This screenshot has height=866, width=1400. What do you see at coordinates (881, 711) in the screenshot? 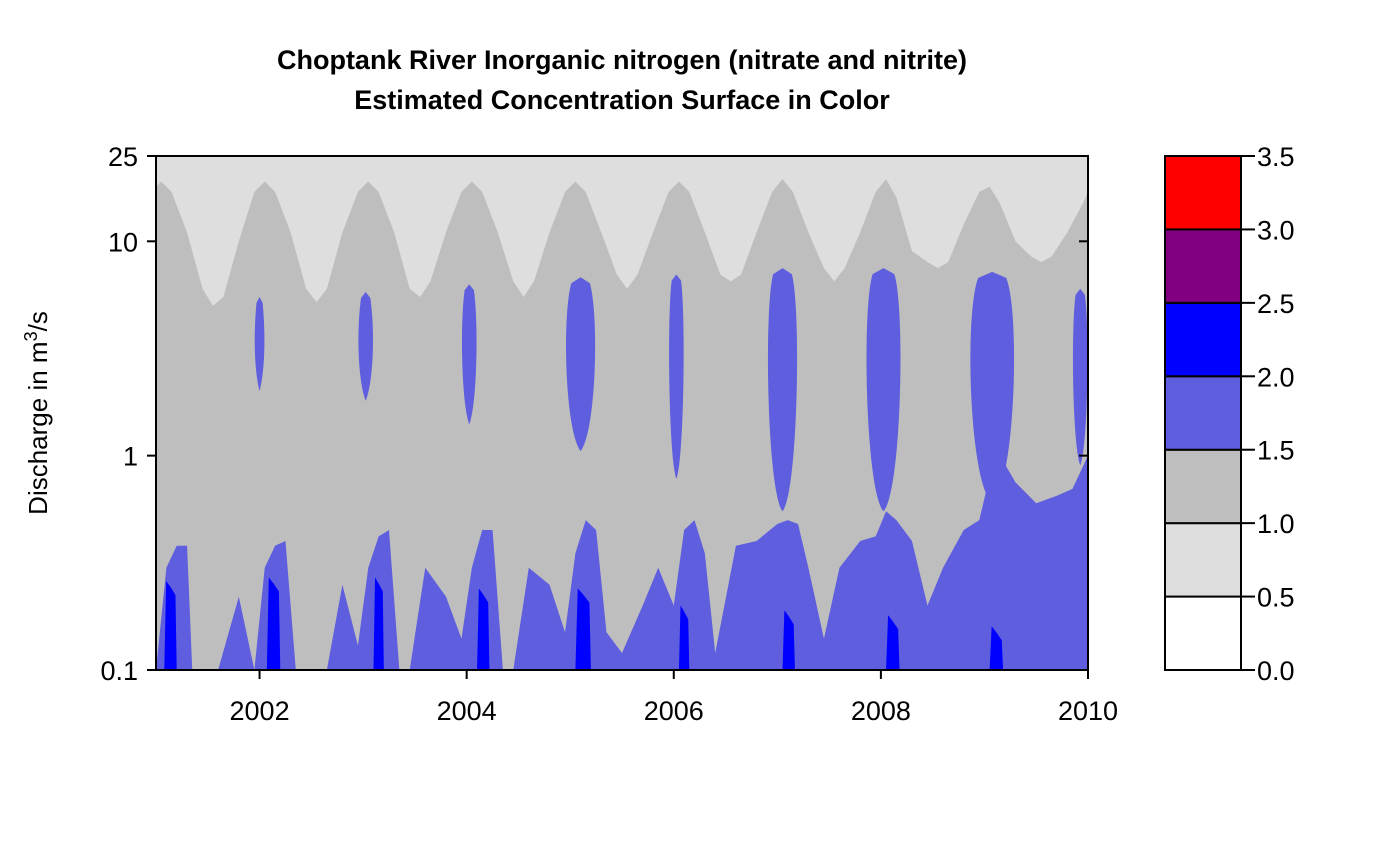
I see `x-tick-label: 2008` at bounding box center [881, 711].